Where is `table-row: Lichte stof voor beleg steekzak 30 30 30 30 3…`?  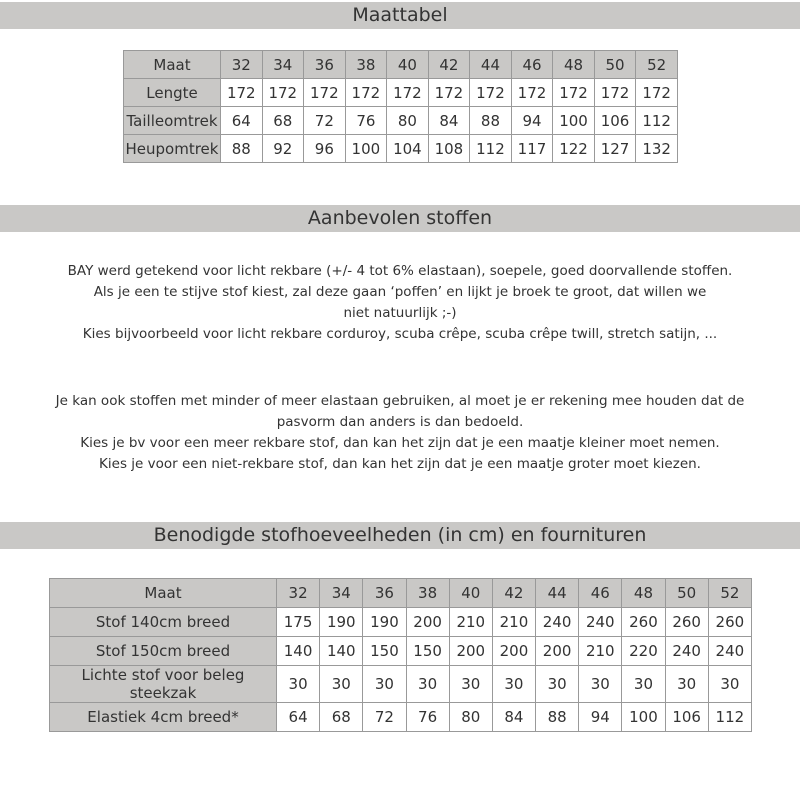 table-row: Lichte stof voor beleg steekzak 30 30 30 30 3… is located at coordinates (401, 684).